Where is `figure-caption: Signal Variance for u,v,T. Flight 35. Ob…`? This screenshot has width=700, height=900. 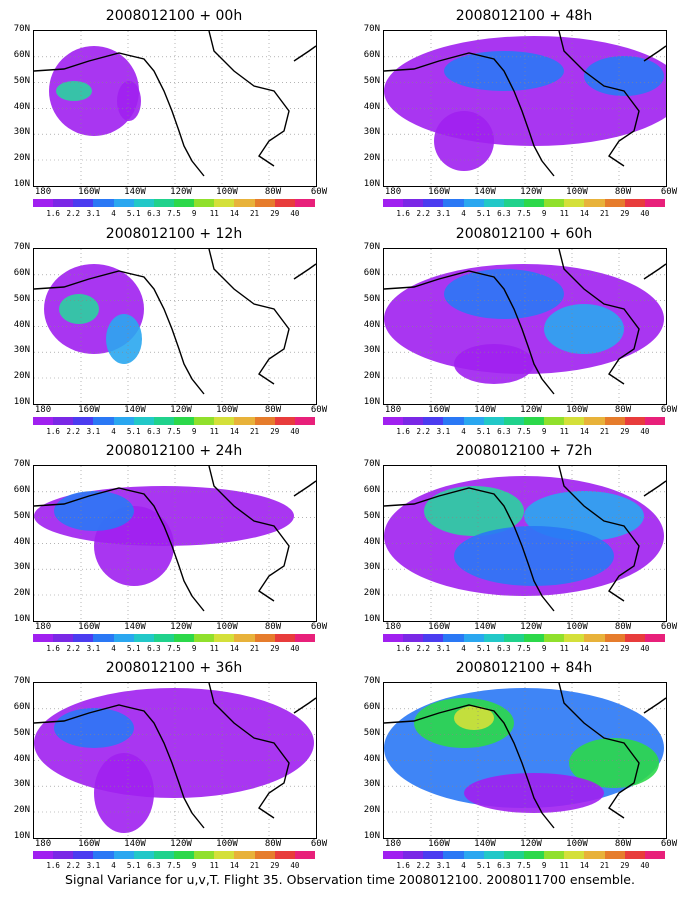
figure-caption: Signal Variance for u,v,T. Flight 35. Ob… is located at coordinates (350, 879).